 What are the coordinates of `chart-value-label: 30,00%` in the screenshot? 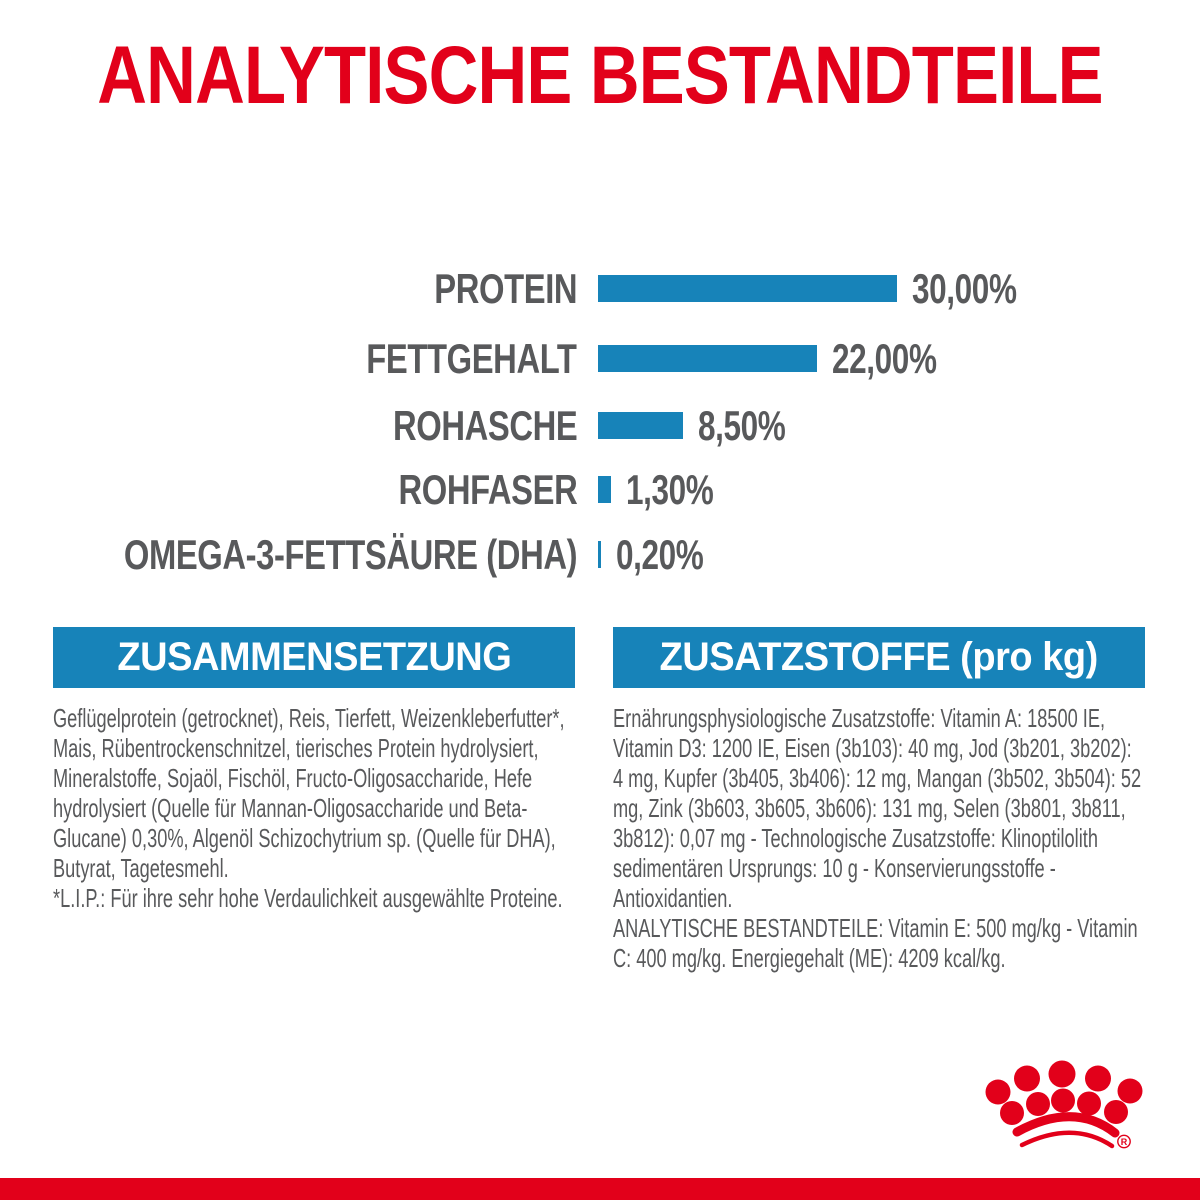 It's located at (964, 288).